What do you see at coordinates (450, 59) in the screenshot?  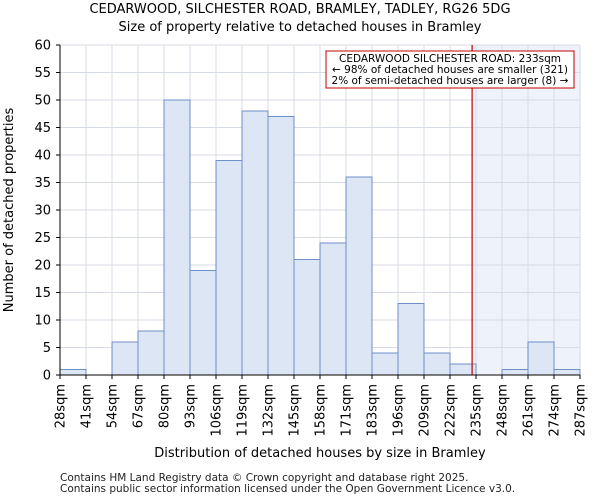 I see `annotation-line: CEDARWOOD SILCHESTER ROAD: 233sqm` at bounding box center [450, 59].